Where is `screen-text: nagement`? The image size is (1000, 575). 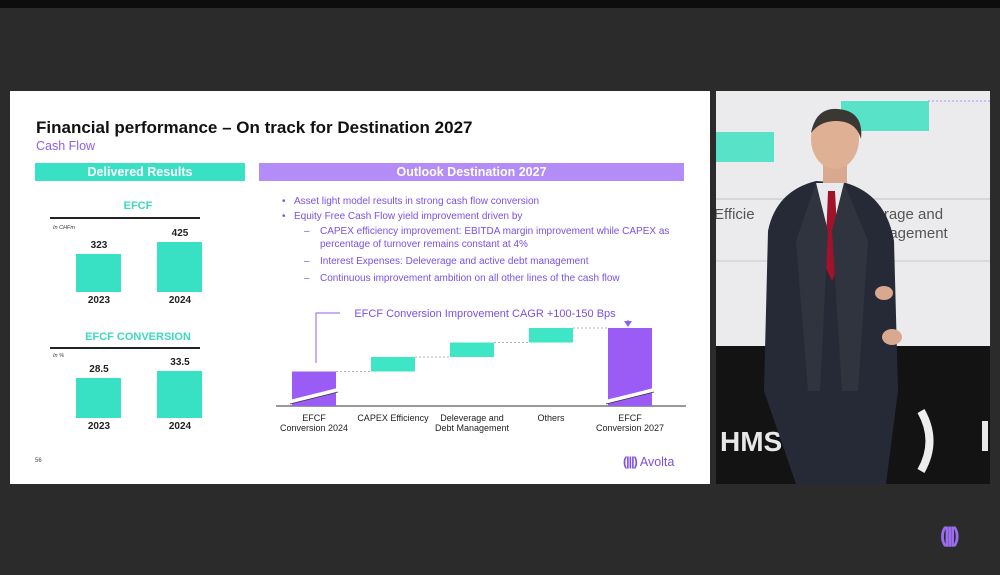
screen-text: nagement is located at coordinates (915, 233).